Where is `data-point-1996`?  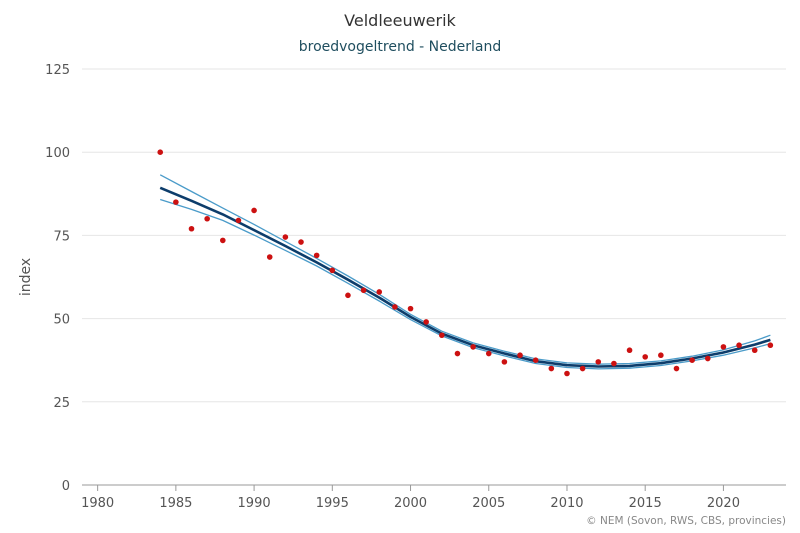 data-point-1996 is located at coordinates (348, 295).